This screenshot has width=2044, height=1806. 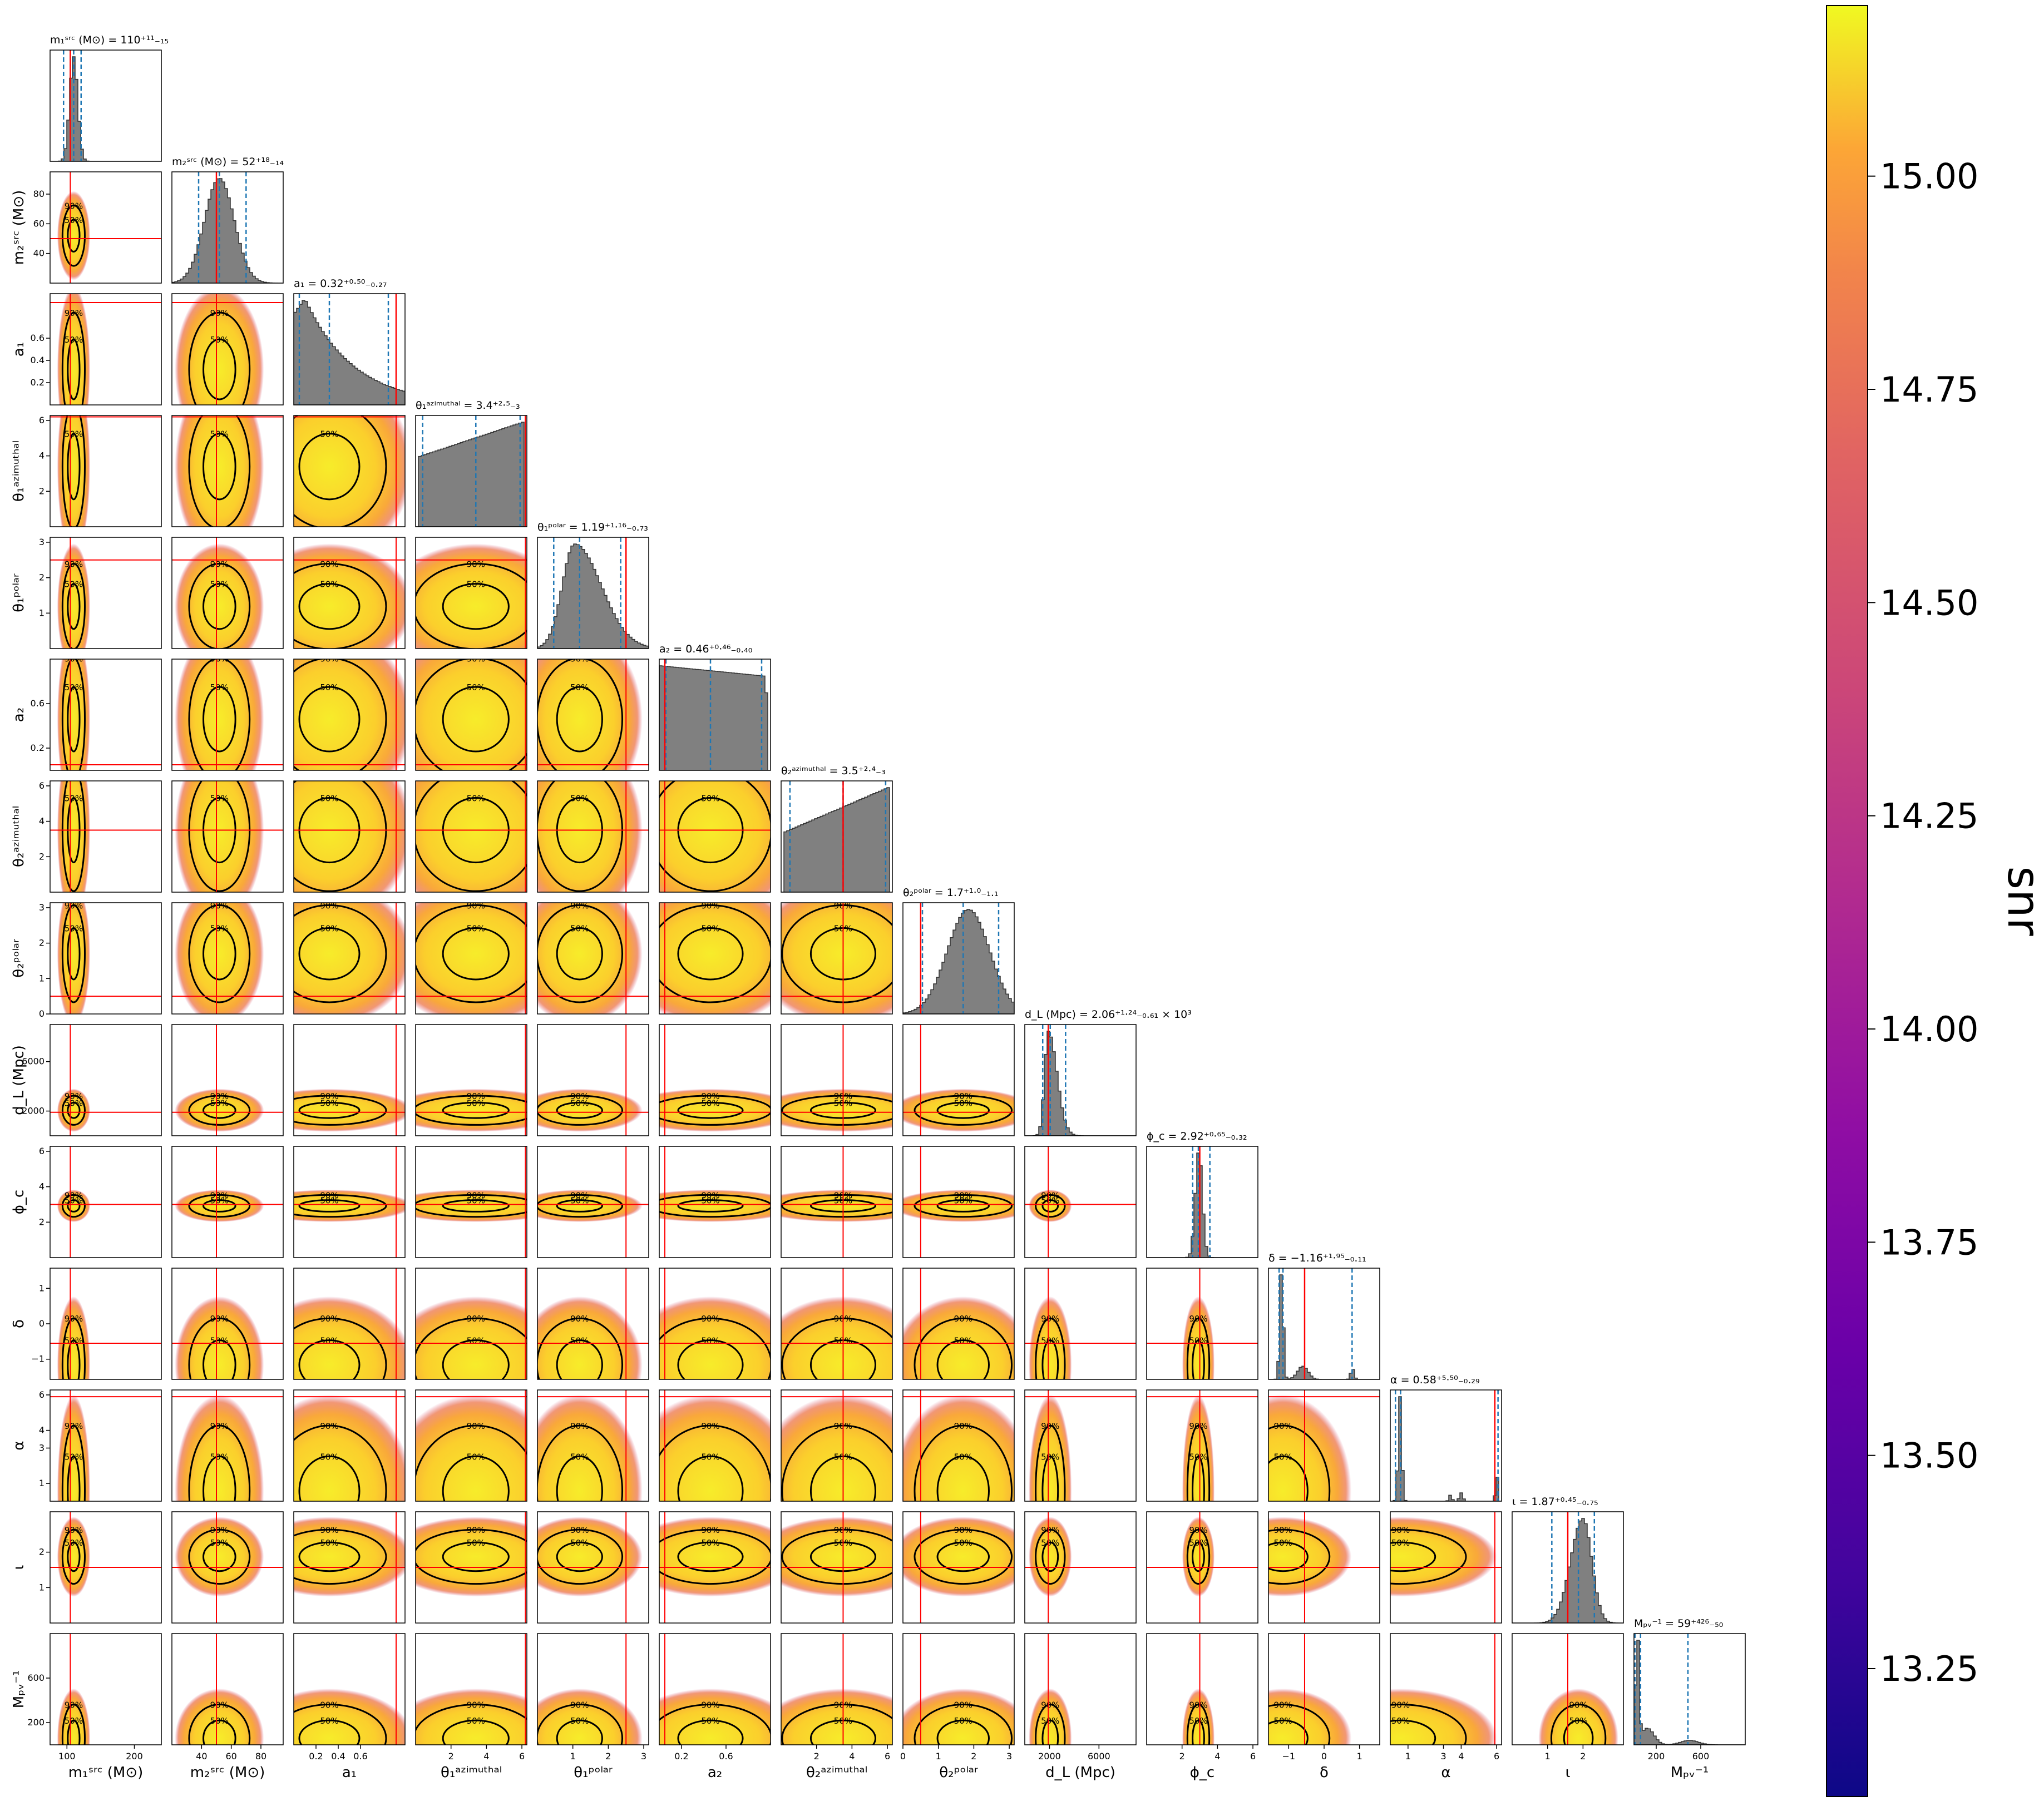 I want to click on x-tick-label-th1p: 3, so click(x=643, y=1757).